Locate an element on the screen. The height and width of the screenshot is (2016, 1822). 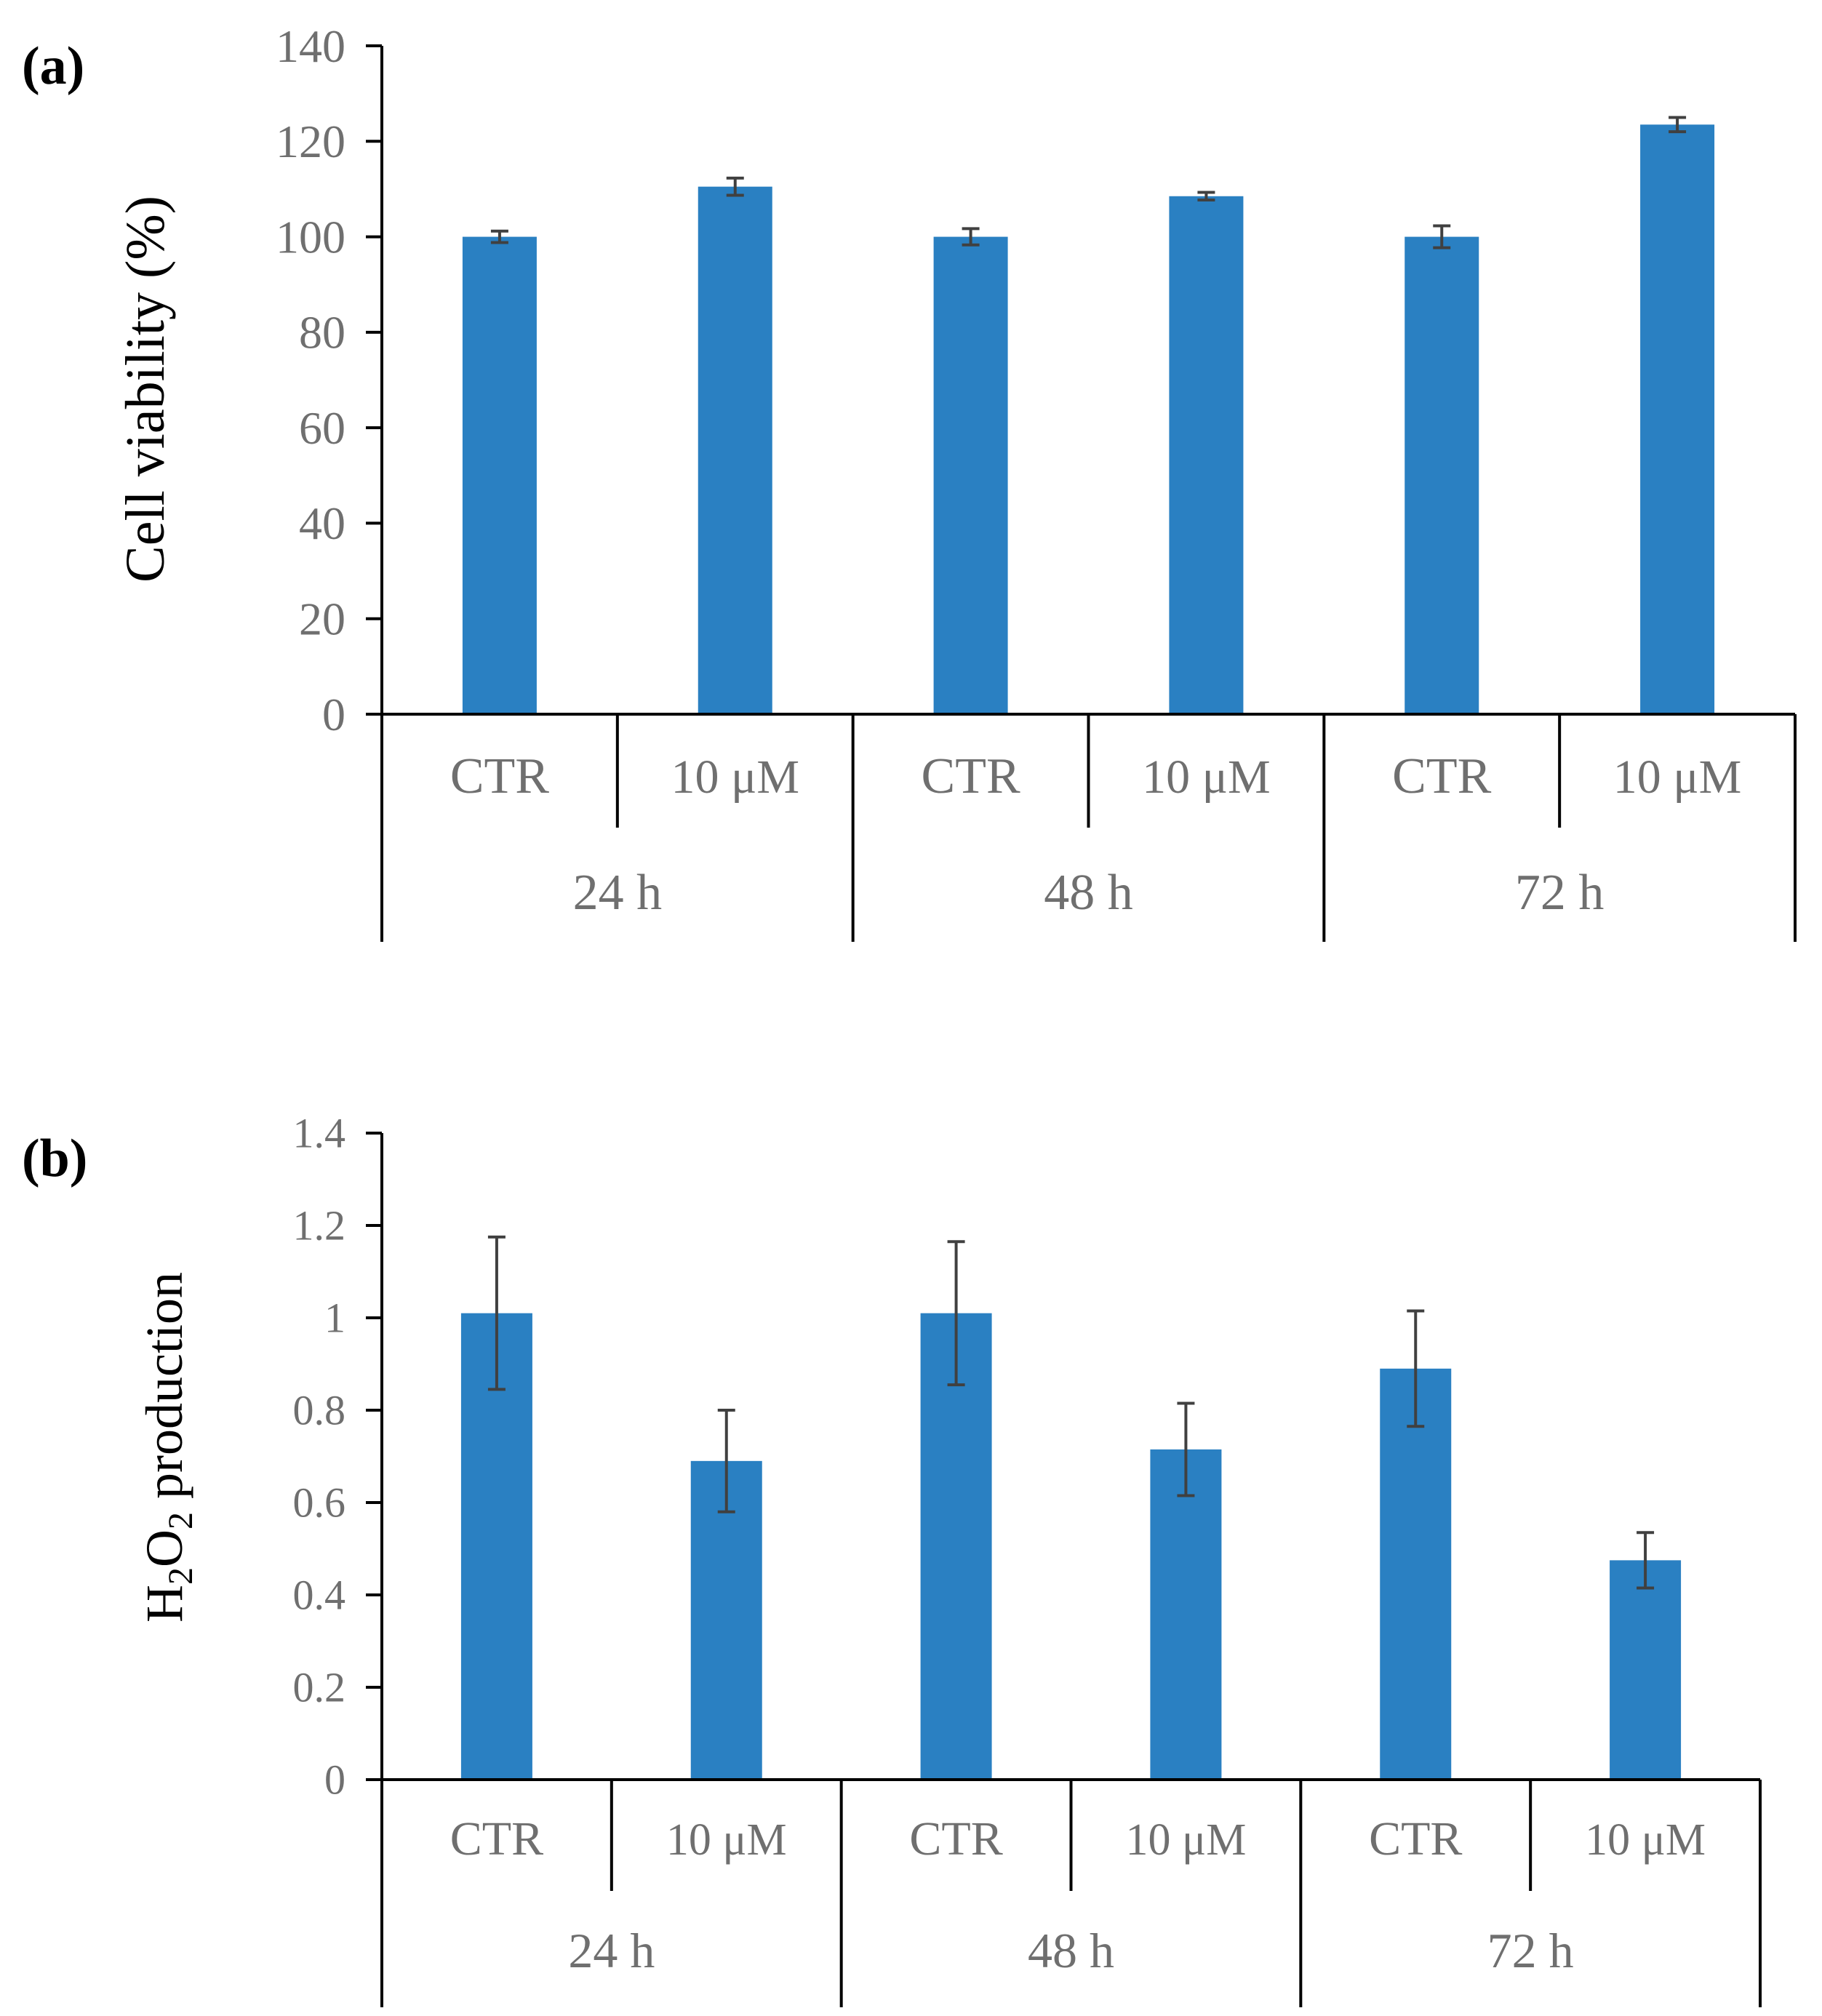
category-labels-a: CTR 10 μM CTR 10 μM CTR 10 μM is located at coordinates (1096, 776).